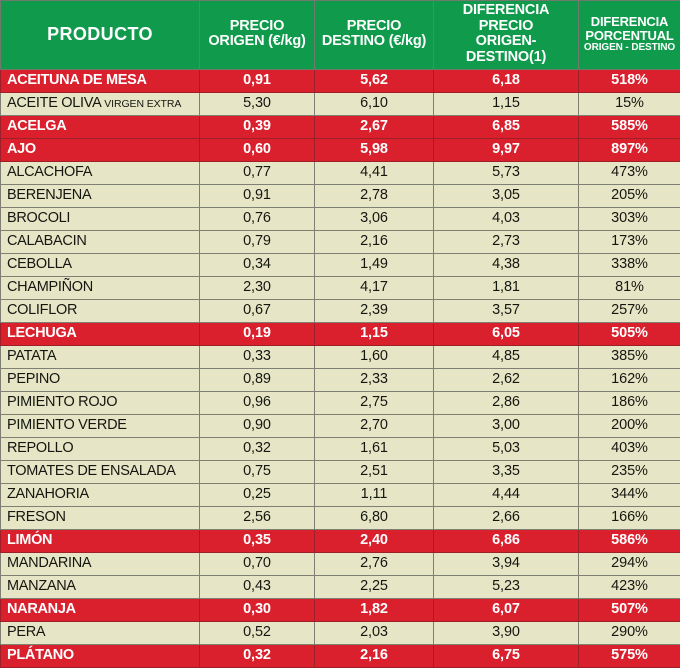 This screenshot has height=668, width=680. I want to click on cell-diferencia-precio: 3,94, so click(506, 563).